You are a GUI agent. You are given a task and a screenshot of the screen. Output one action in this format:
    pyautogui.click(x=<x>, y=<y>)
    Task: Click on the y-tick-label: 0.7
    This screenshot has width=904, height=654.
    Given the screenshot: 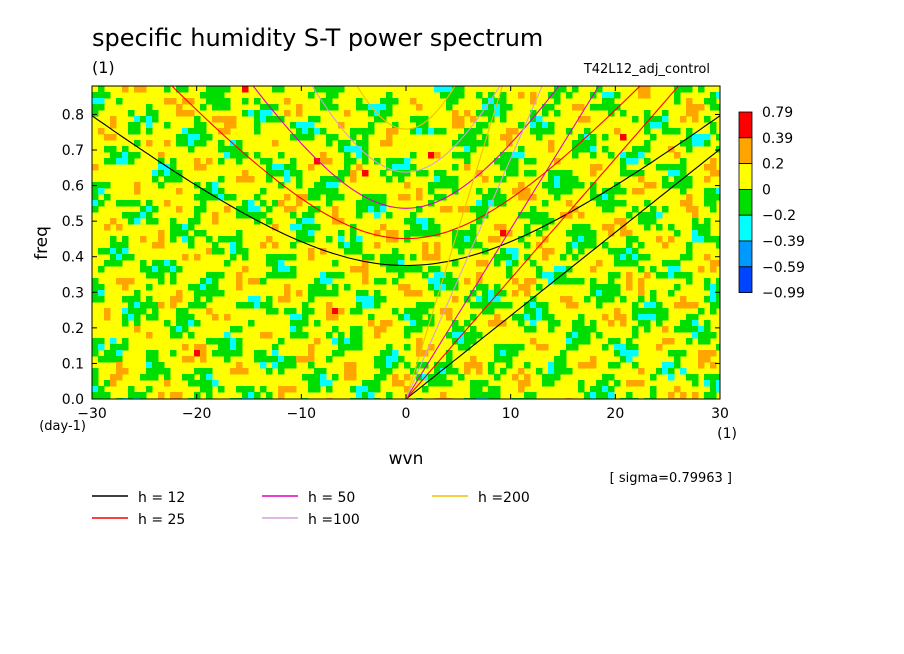 What is the action you would take?
    pyautogui.click(x=73, y=151)
    